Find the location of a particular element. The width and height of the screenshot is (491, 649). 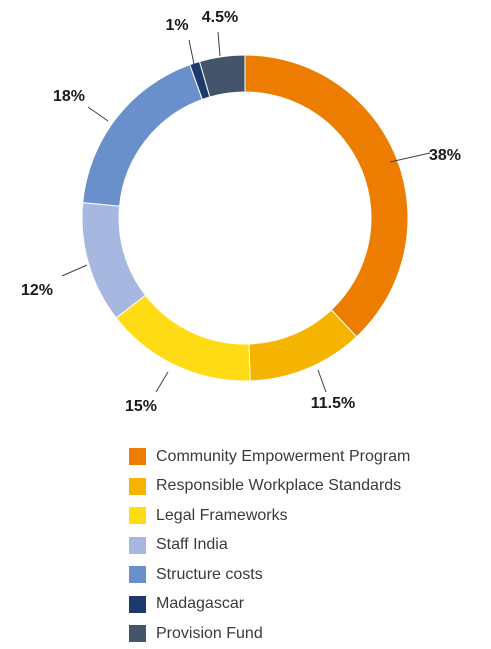

legend-label: Legal Frameworks is located at coordinates (222, 515).